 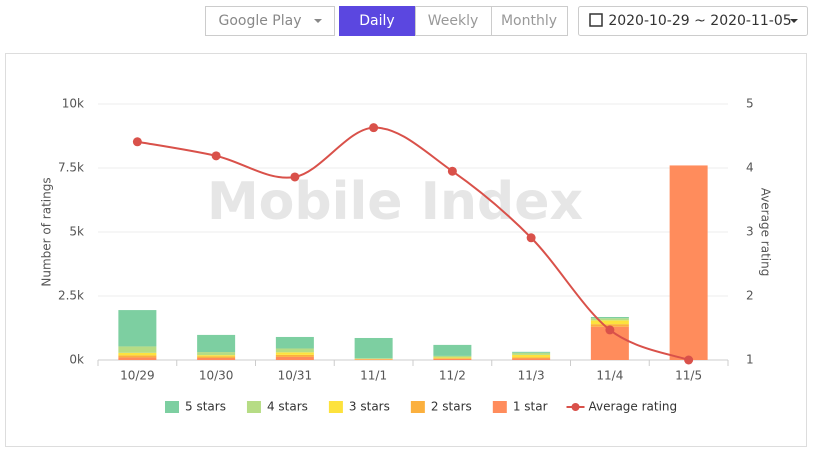 What do you see at coordinates (596, 20) in the screenshot?
I see `calendar-icon` at bounding box center [596, 20].